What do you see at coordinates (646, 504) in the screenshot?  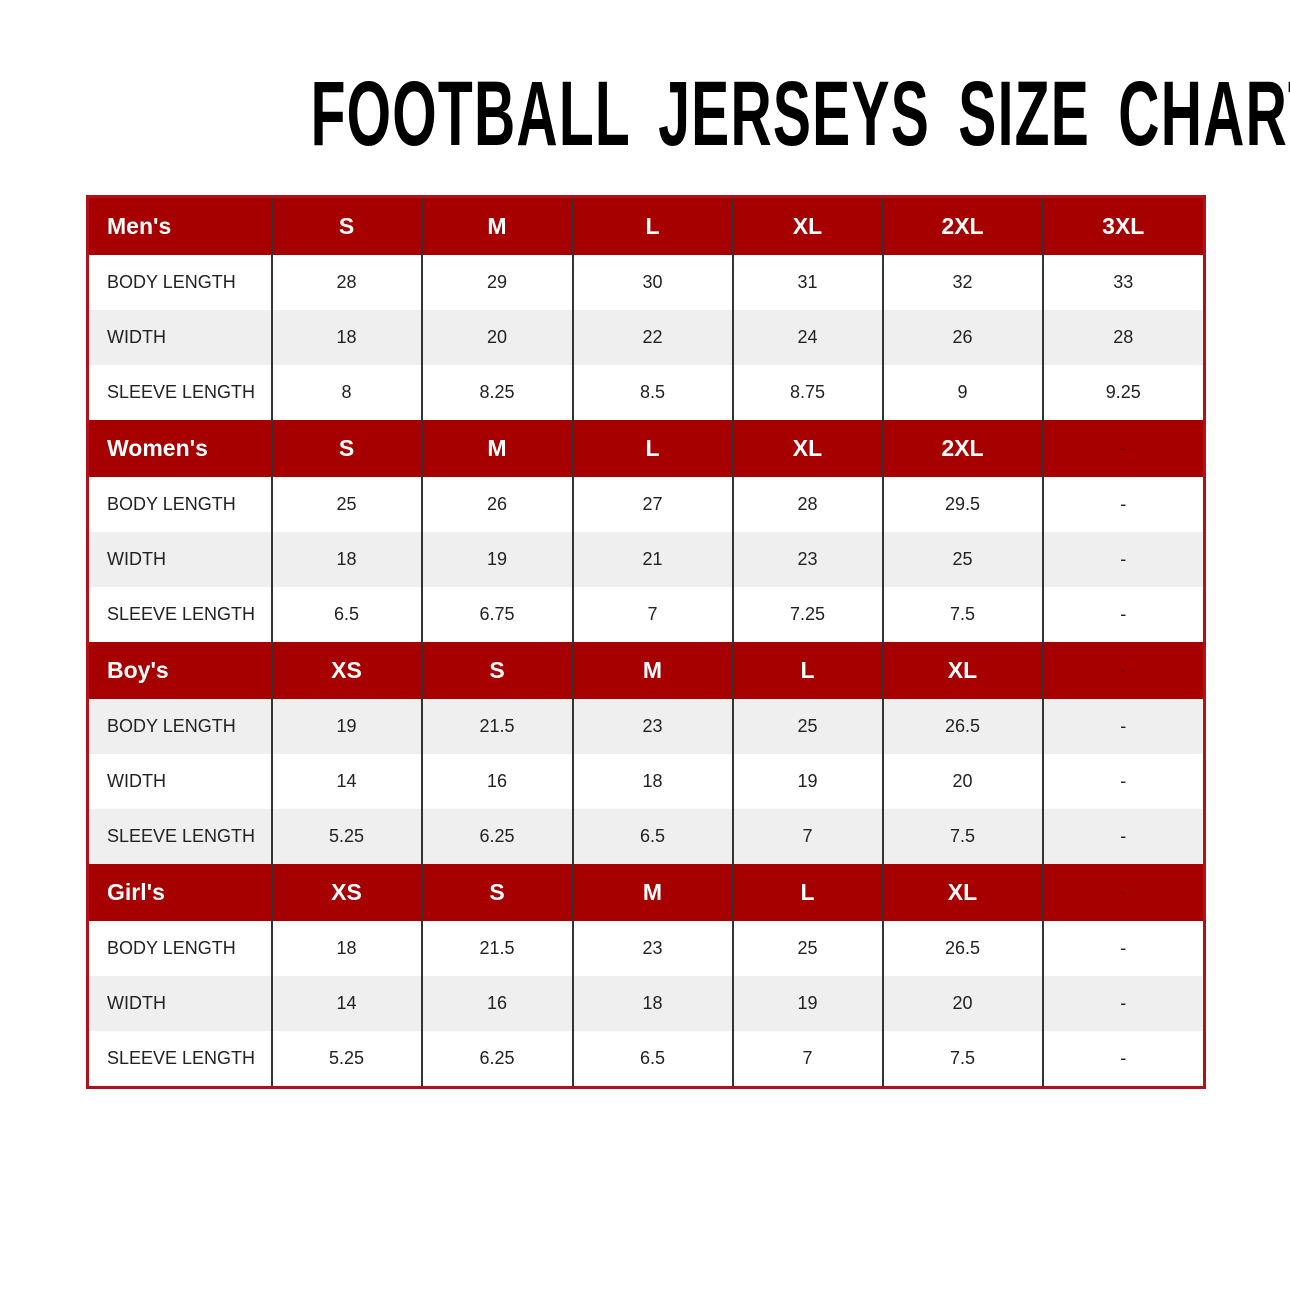 I see `measure-row: BODY LENGTH 25 26 27 28 29.5-` at bounding box center [646, 504].